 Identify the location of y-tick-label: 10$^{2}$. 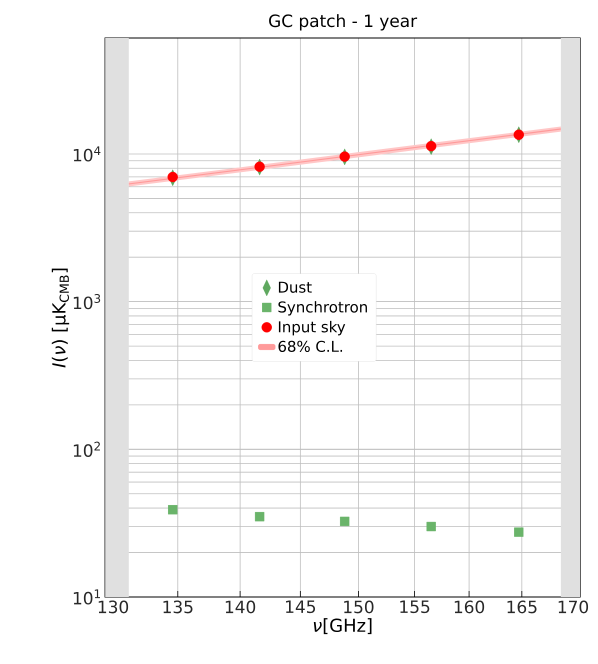
(87, 449).